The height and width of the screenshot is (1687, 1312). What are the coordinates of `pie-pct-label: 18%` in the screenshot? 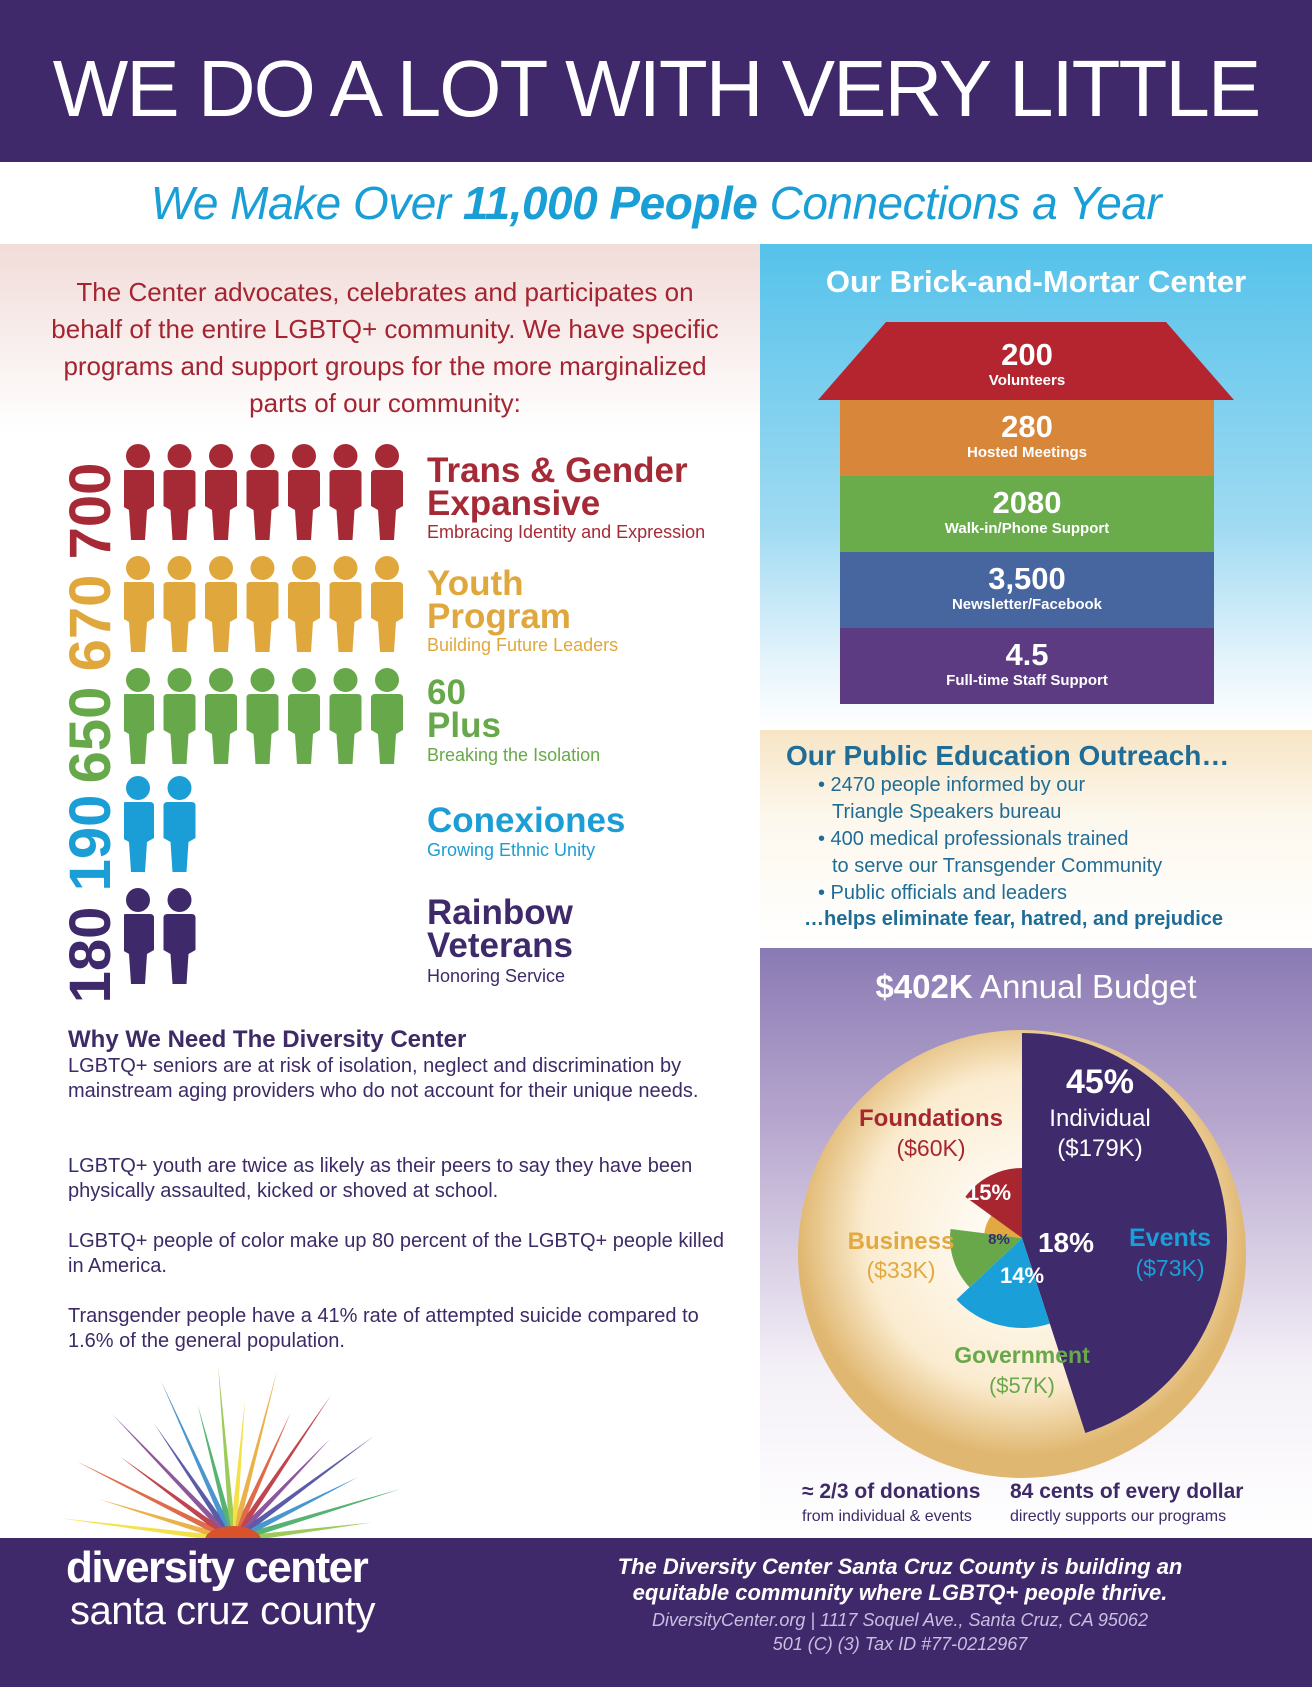 It's located at (1066, 1242).